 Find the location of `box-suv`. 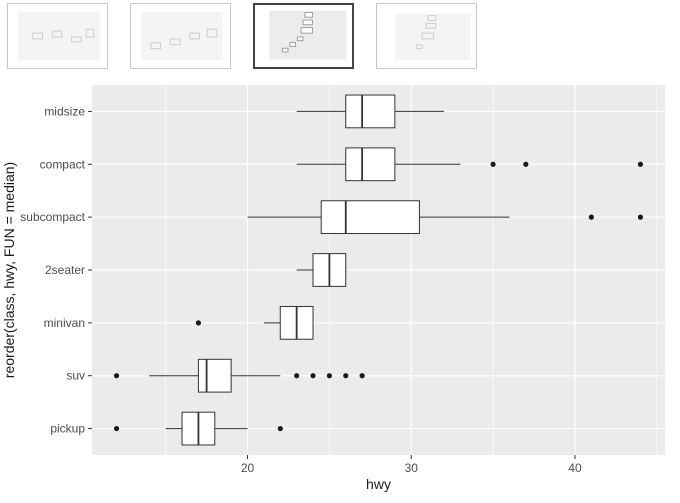

box-suv is located at coordinates (239, 375).